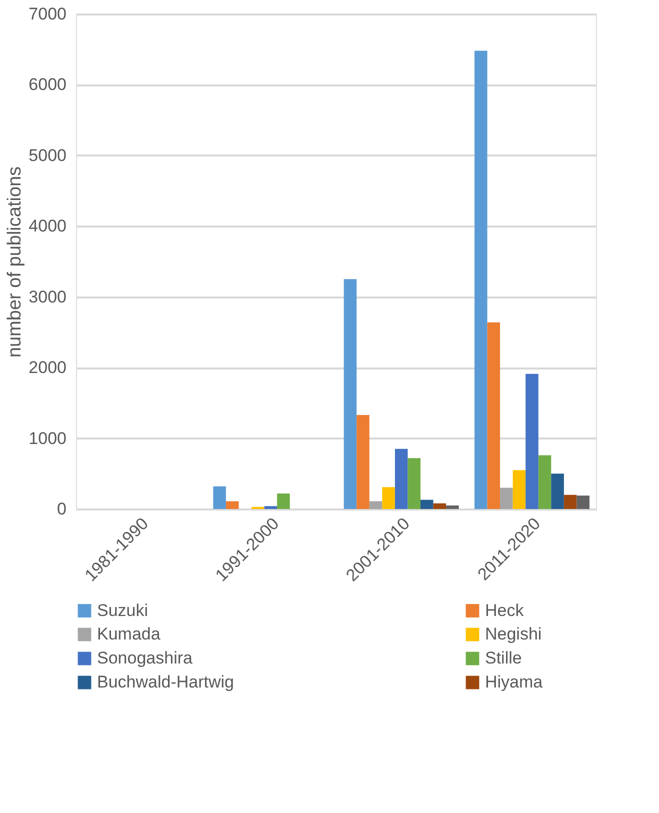  I want to click on legend-label: Heck, so click(504, 610).